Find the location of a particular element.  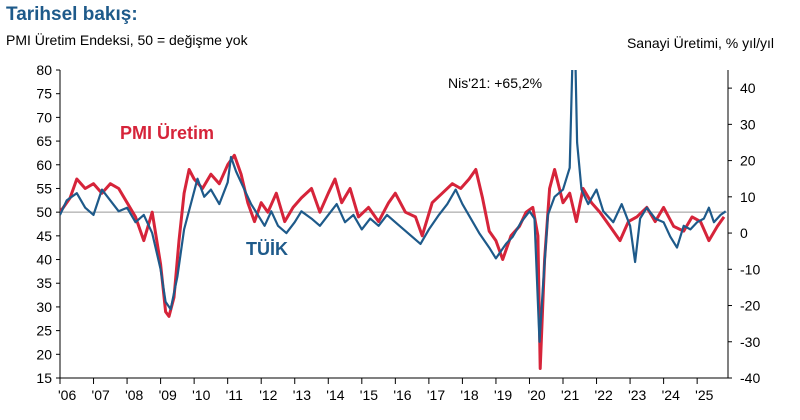

right-tick-label: -30 is located at coordinates (750, 342).